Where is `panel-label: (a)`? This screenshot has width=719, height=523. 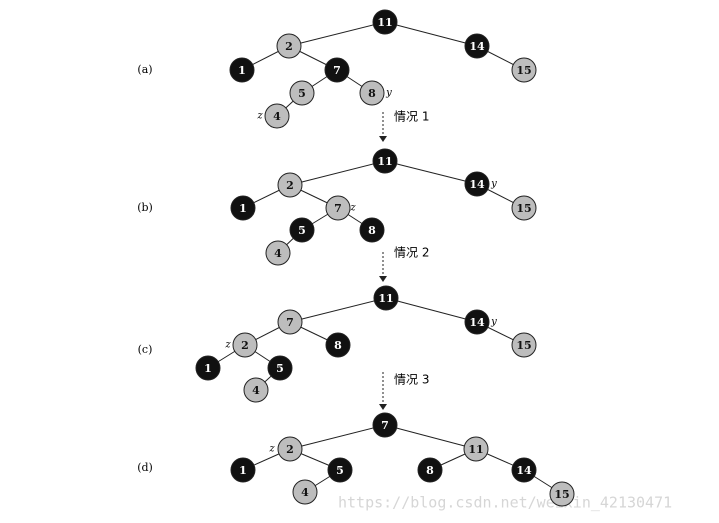 panel-label: (a) is located at coordinates (144, 69).